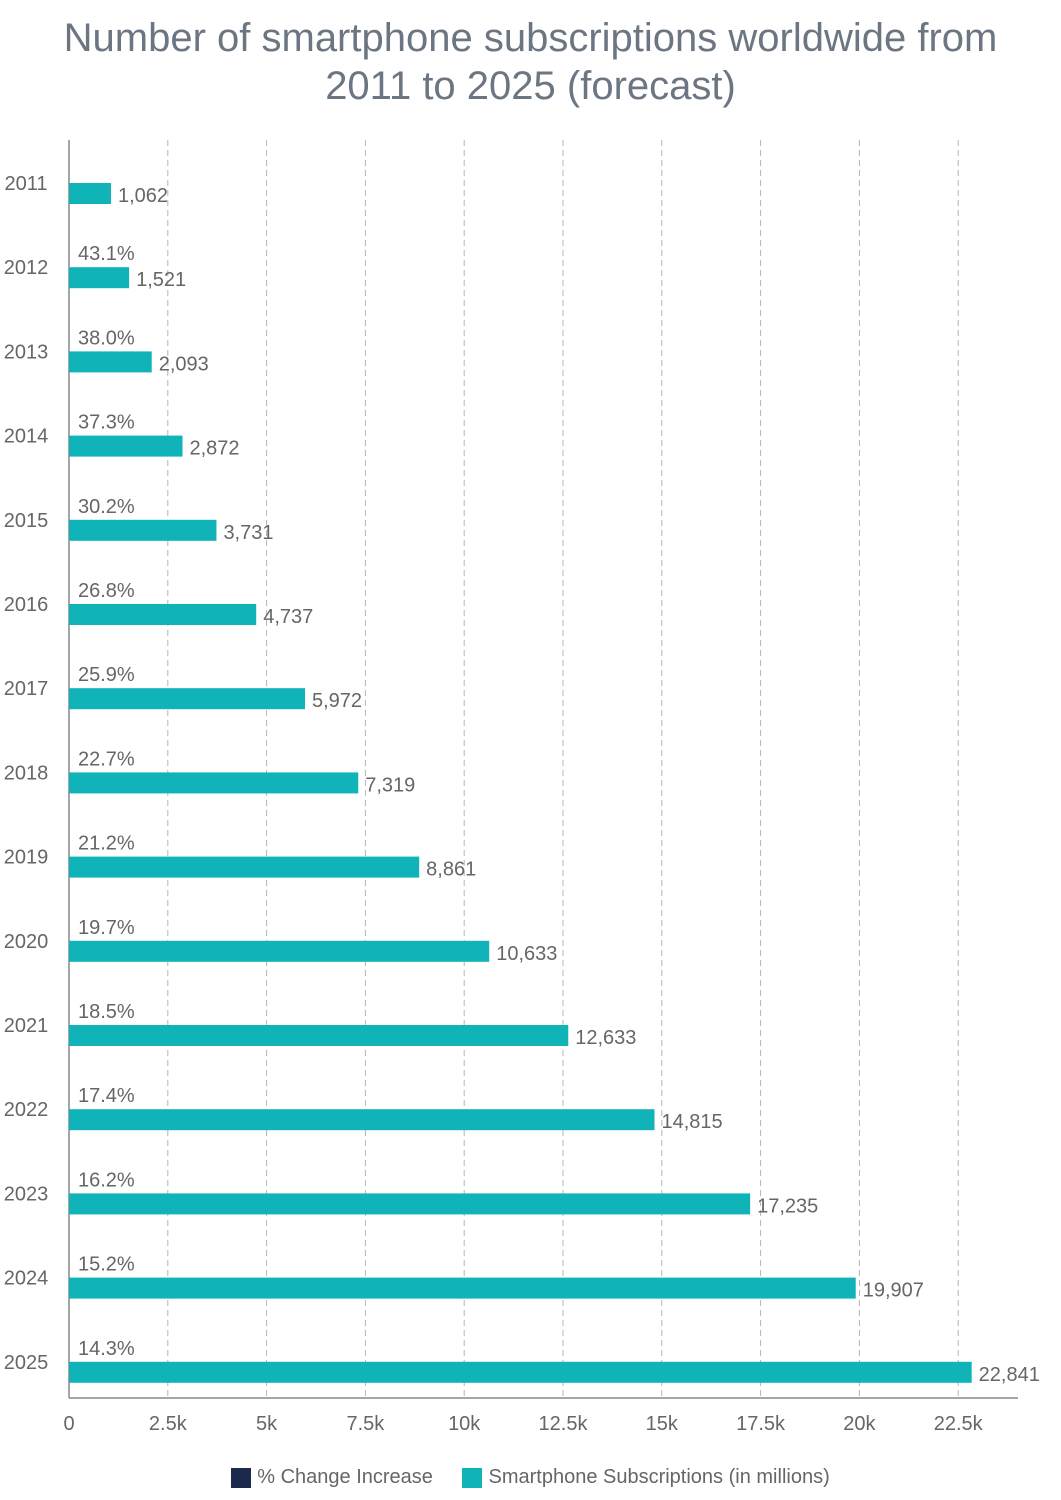 The height and width of the screenshot is (1500, 1061). Describe the element at coordinates (26, 268) in the screenshot. I see `y-tick-label: 2012` at that location.